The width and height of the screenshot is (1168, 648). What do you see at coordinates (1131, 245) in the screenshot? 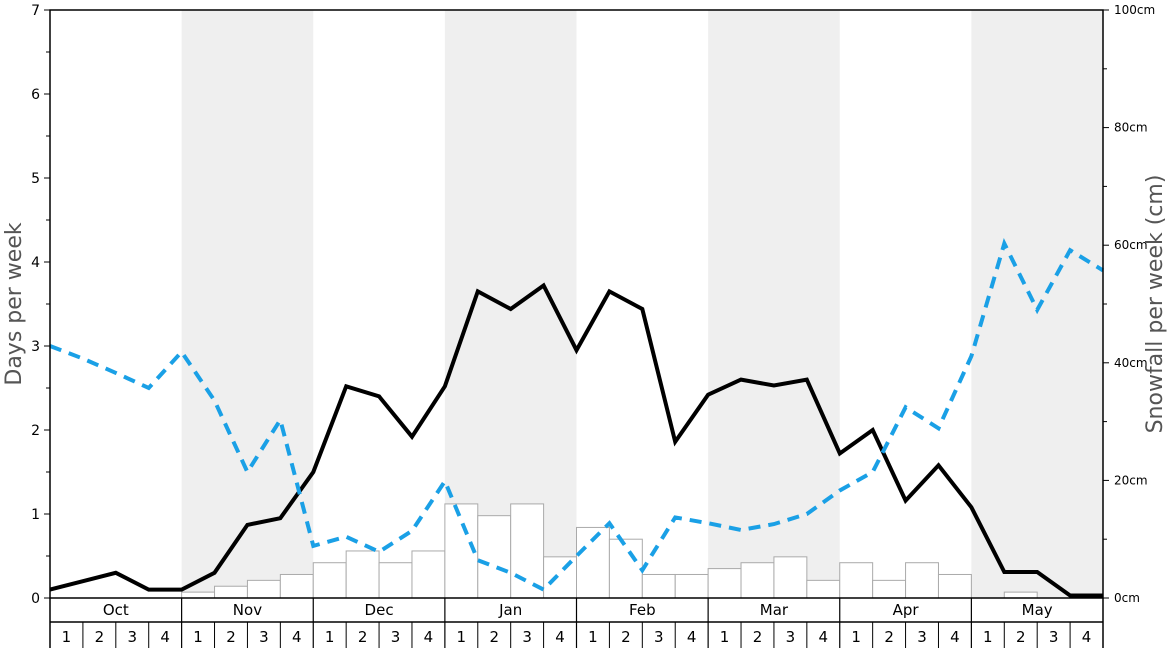
I see `right-tick-label: 60cm` at bounding box center [1131, 245].